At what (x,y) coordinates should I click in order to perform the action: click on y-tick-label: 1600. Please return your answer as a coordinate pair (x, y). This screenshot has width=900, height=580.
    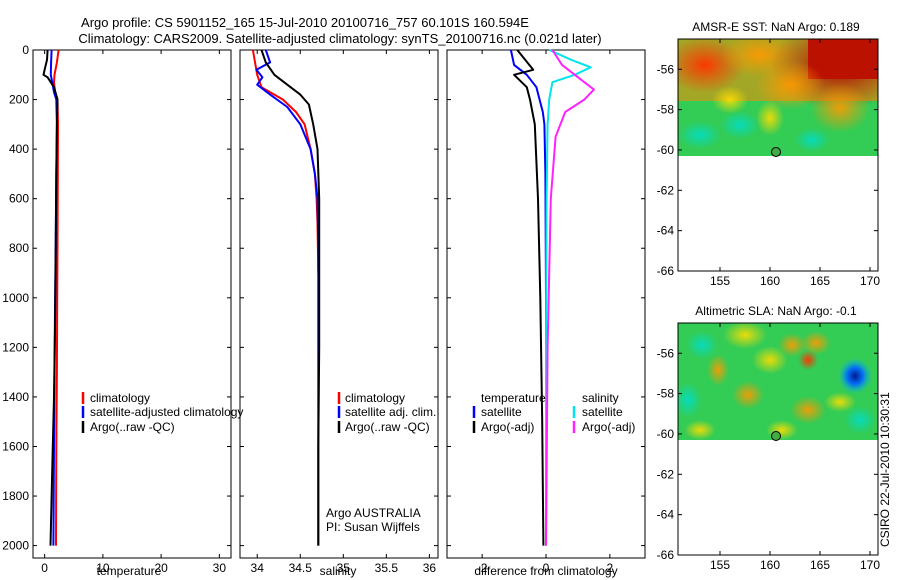
    Looking at the image, I should click on (15, 446).